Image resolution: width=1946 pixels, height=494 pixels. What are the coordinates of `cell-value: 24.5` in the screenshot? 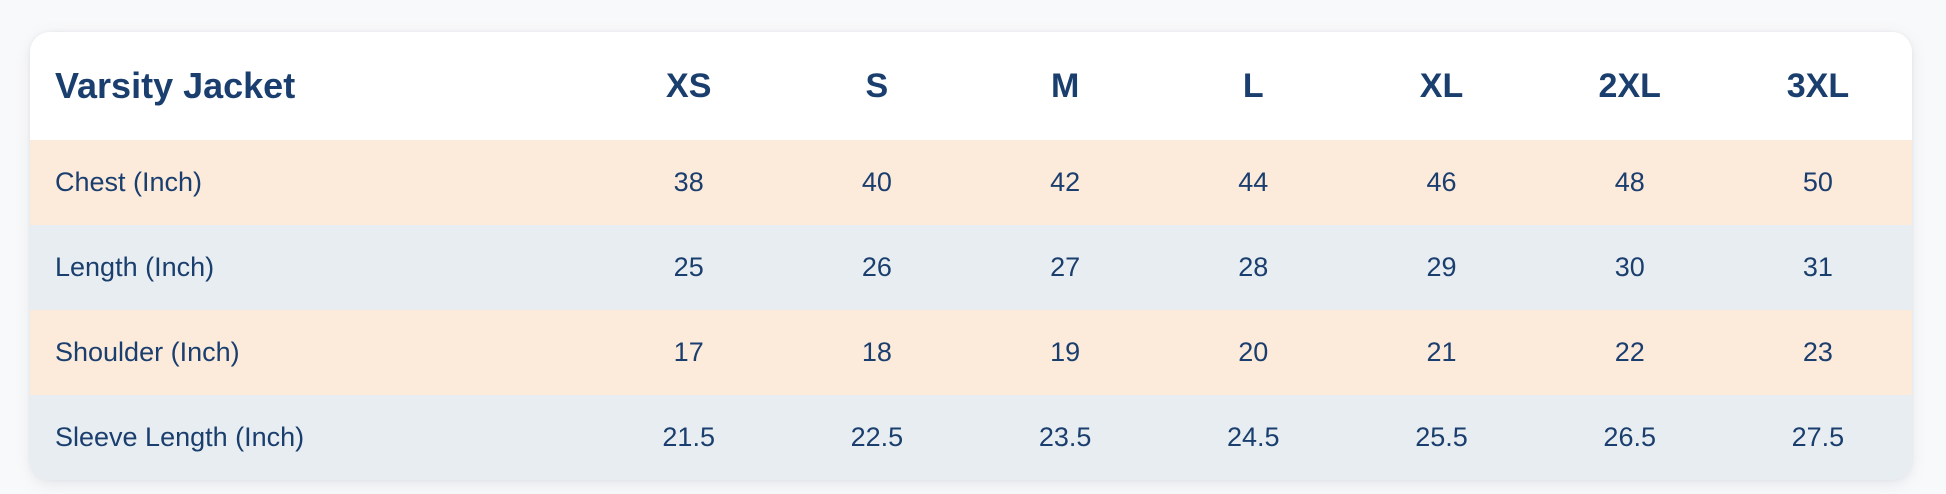 It's located at (1253, 437).